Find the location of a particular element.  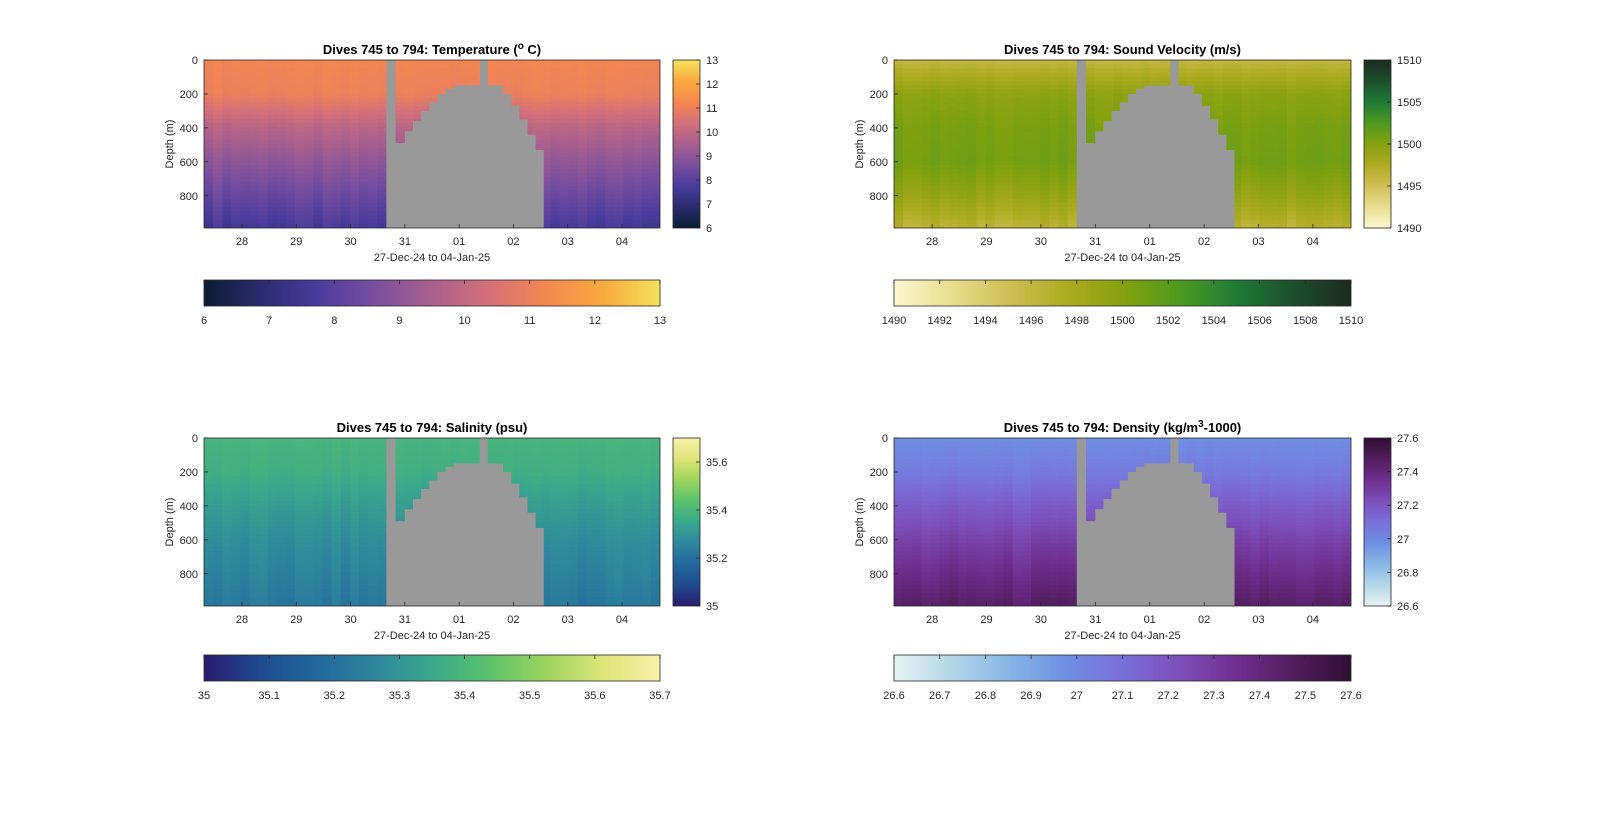

y-tick-label: 600 is located at coordinates (879, 163).